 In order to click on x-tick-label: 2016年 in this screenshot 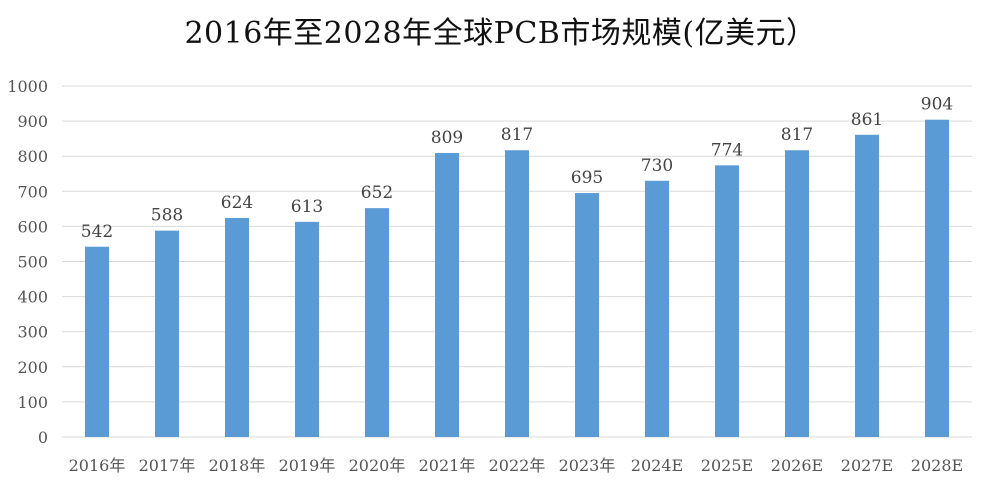, I will do `click(97, 465)`.